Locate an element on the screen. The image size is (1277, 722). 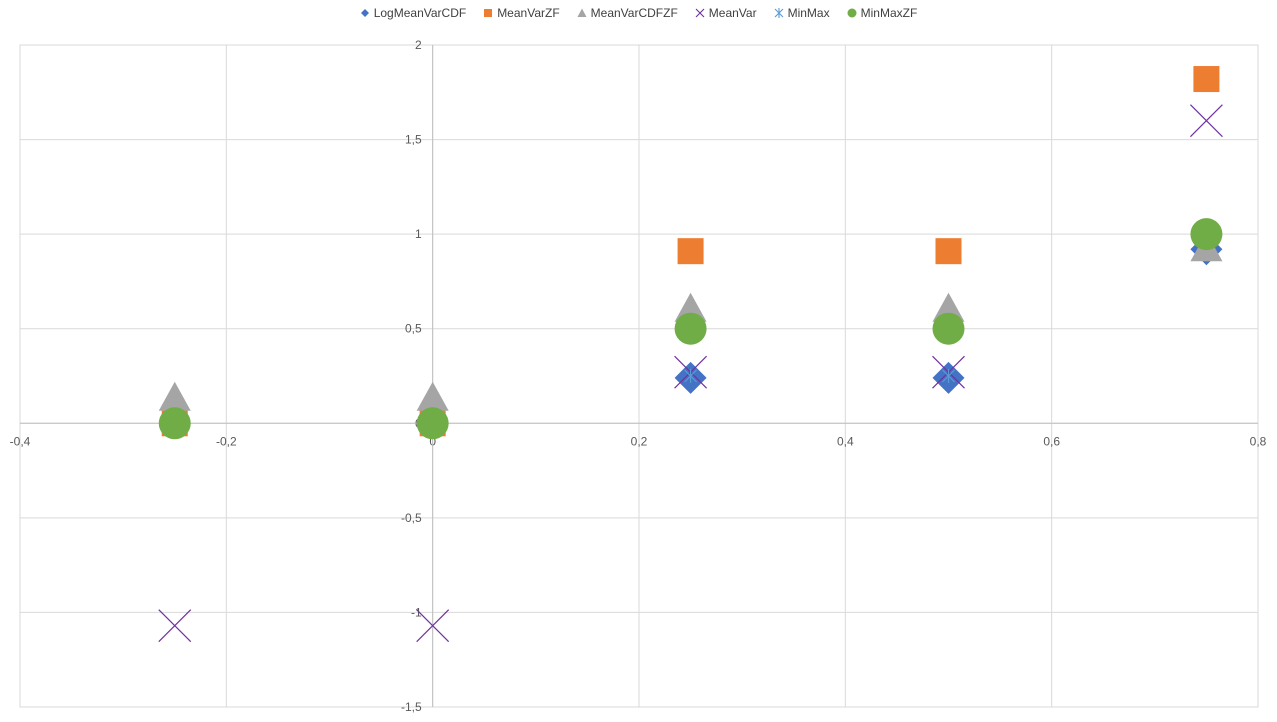
legend-label: MeanVarZF is located at coordinates (528, 13).